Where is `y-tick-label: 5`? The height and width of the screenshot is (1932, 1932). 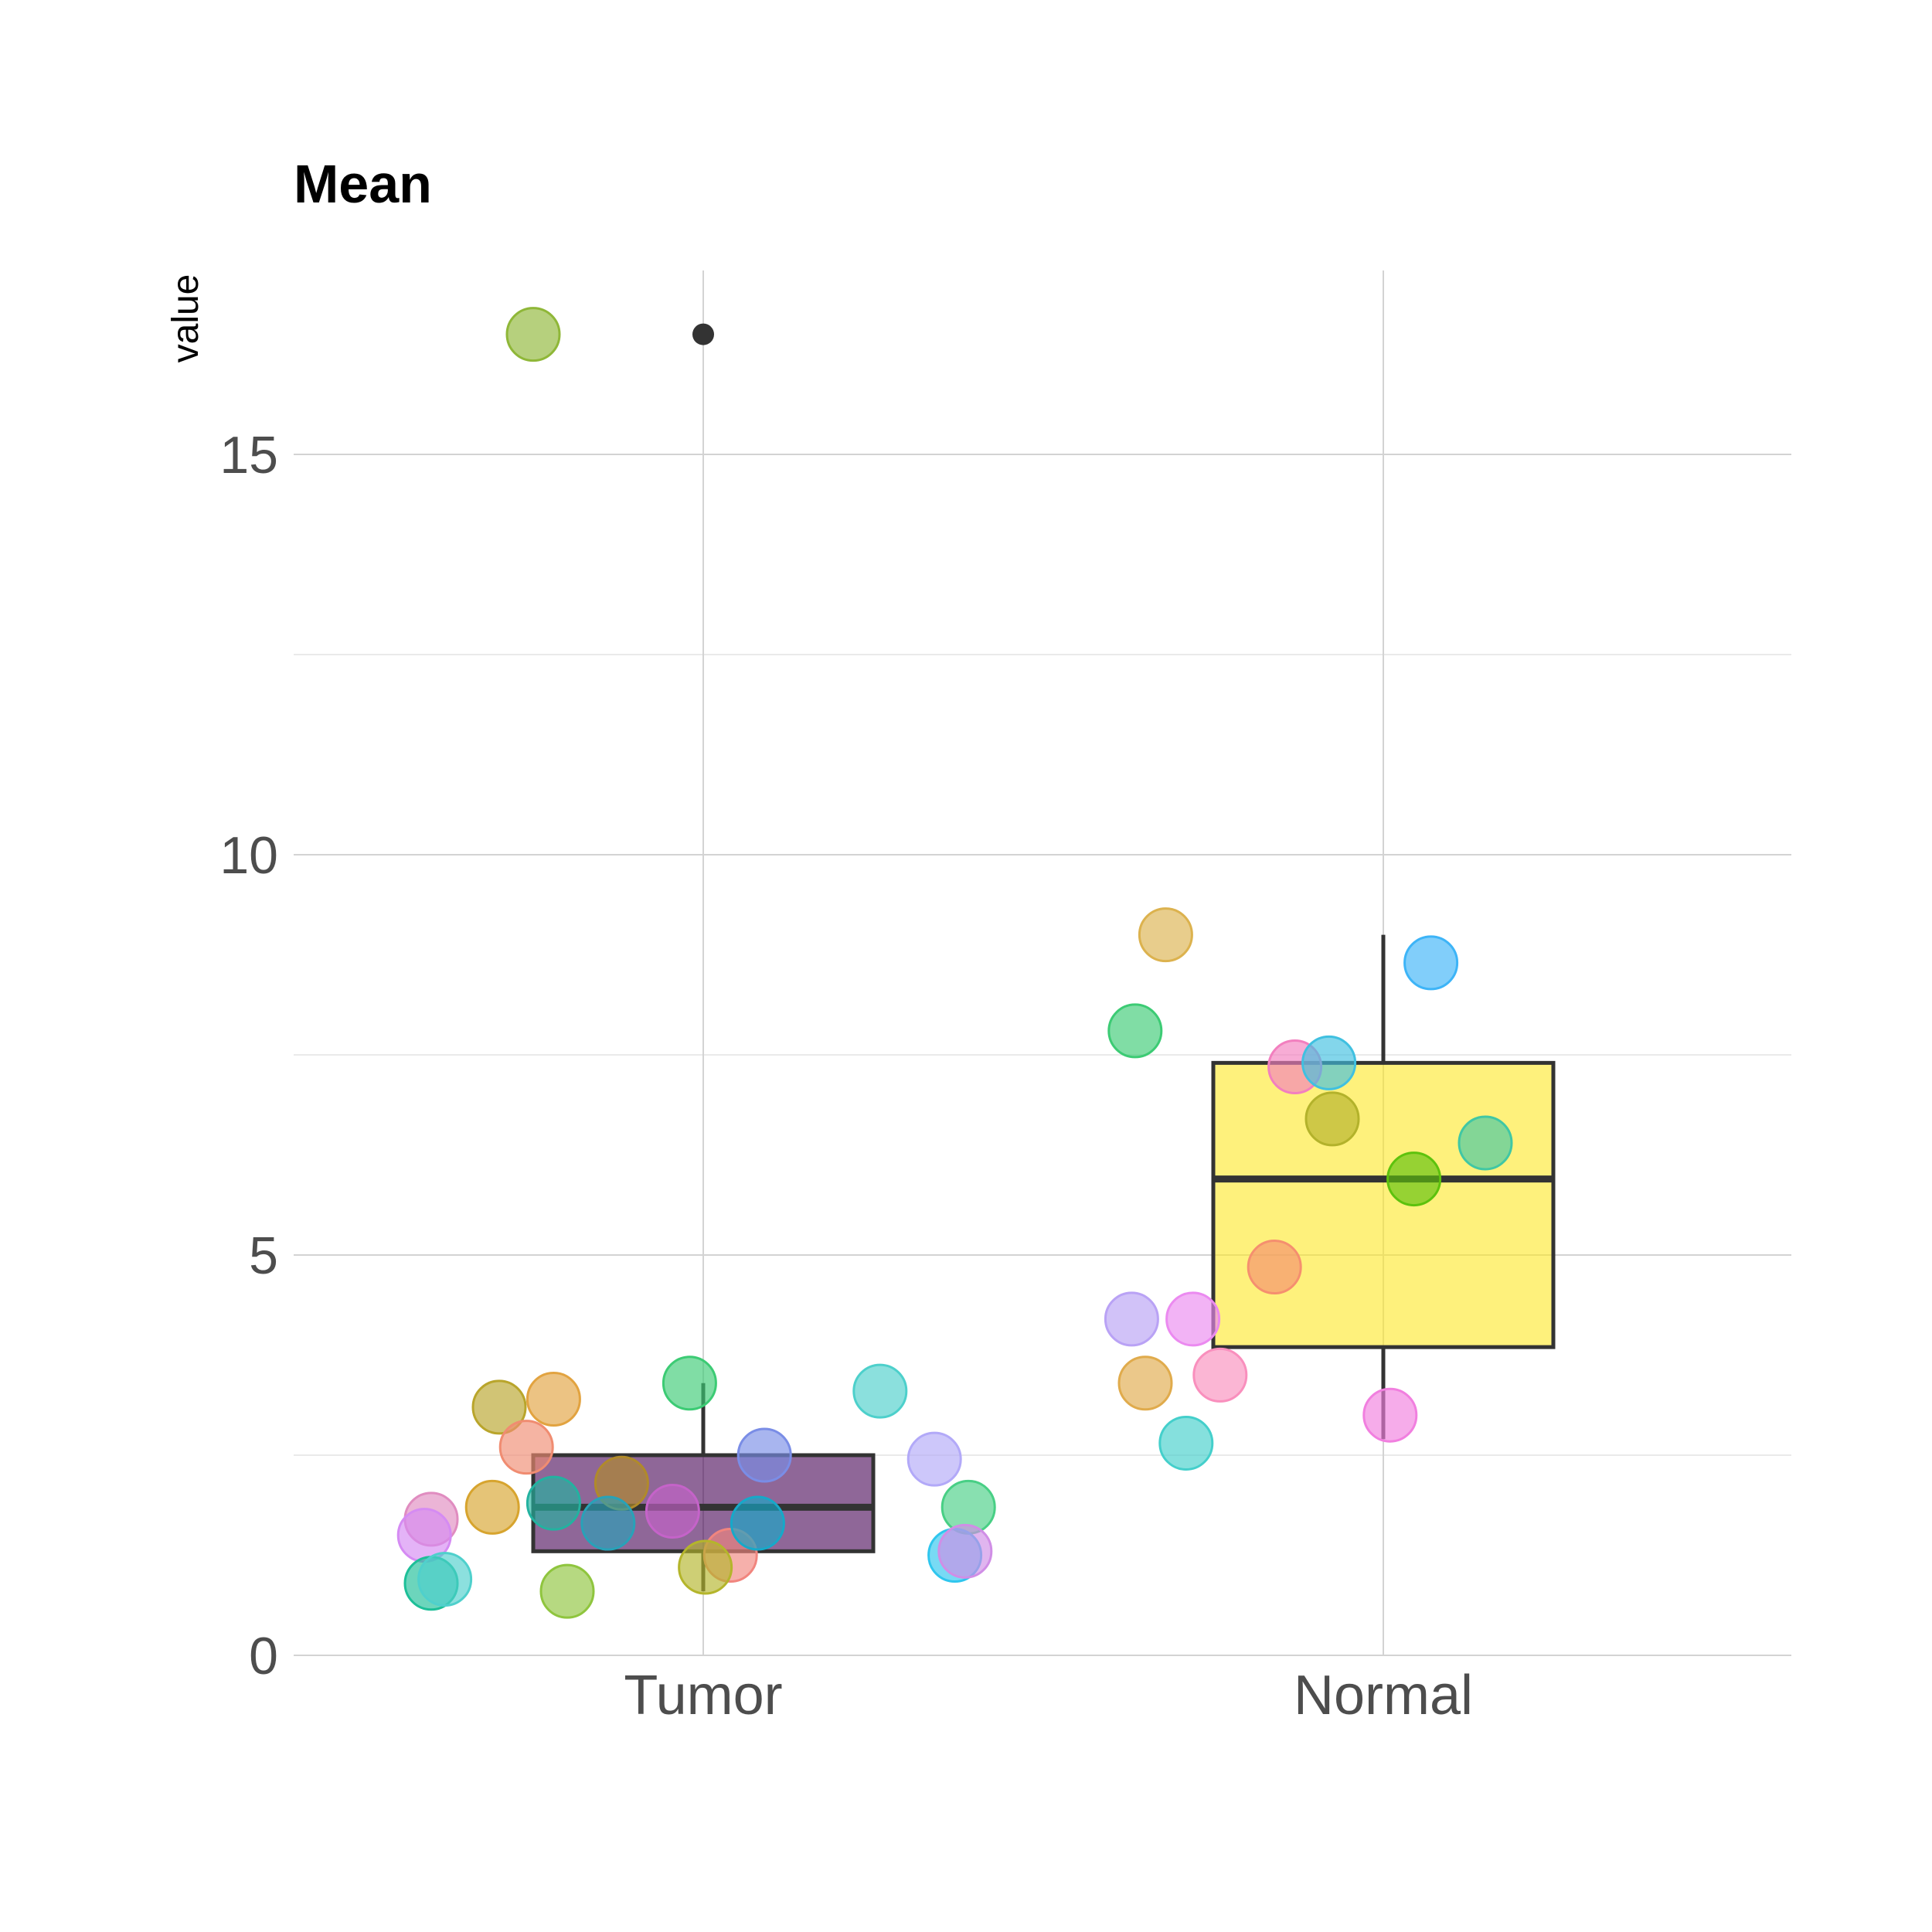 y-tick-label: 5 is located at coordinates (264, 1255).